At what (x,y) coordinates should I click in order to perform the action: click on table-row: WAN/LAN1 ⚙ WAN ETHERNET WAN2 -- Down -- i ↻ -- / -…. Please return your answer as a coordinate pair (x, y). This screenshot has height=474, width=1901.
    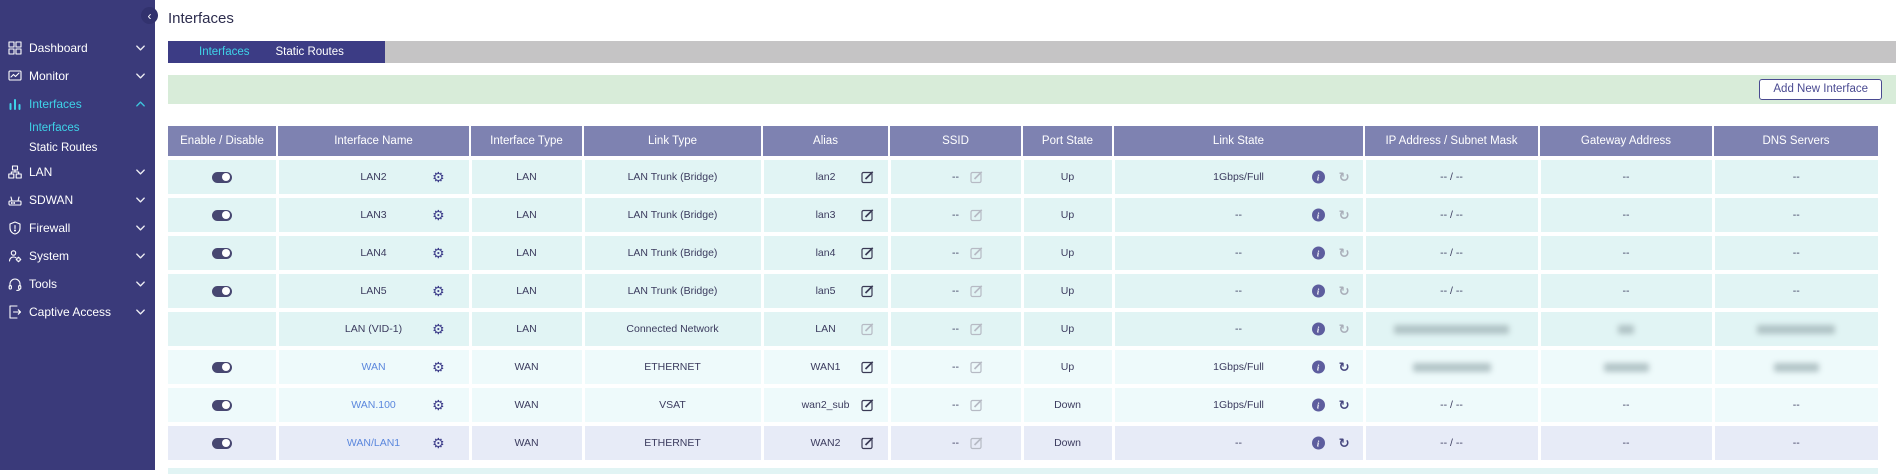
    Looking at the image, I should click on (1023, 444).